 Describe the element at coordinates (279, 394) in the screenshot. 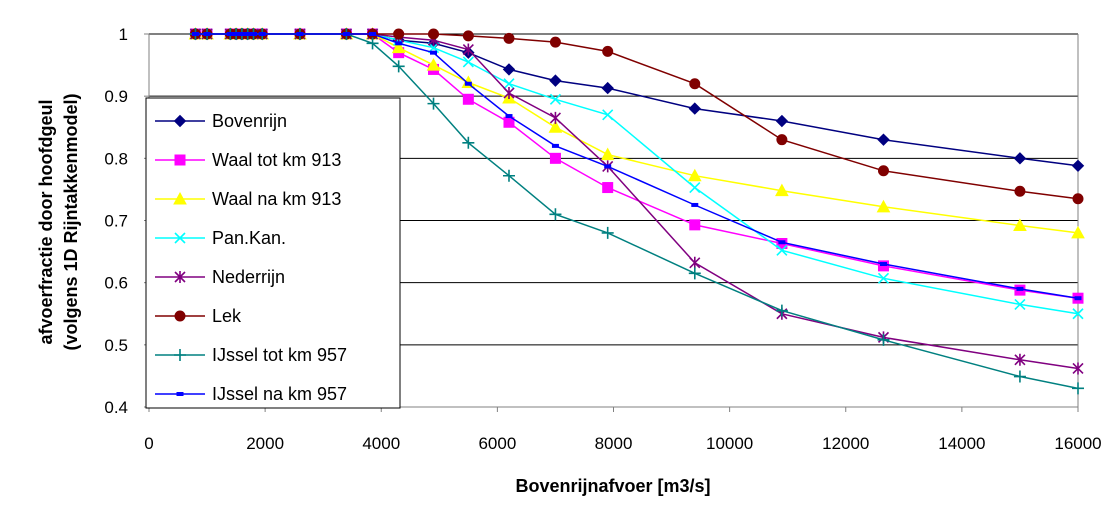

I see `legend-label: IJssel na km 957` at that location.